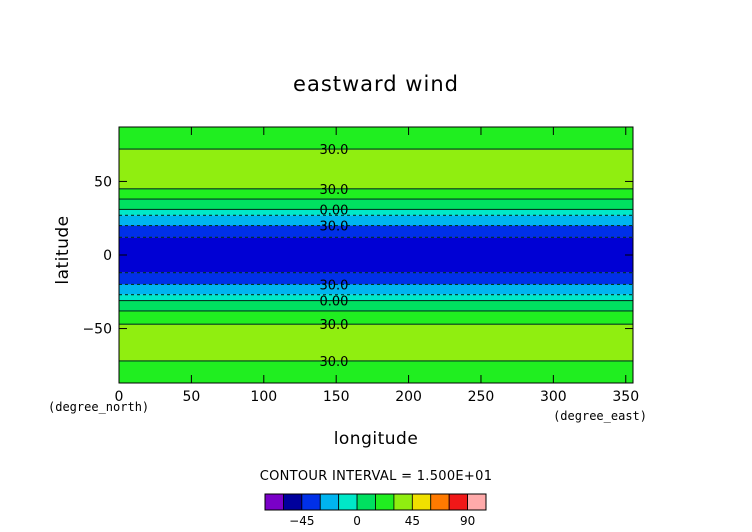  I want to click on y-tick-label-0: 50, so click(103, 182).